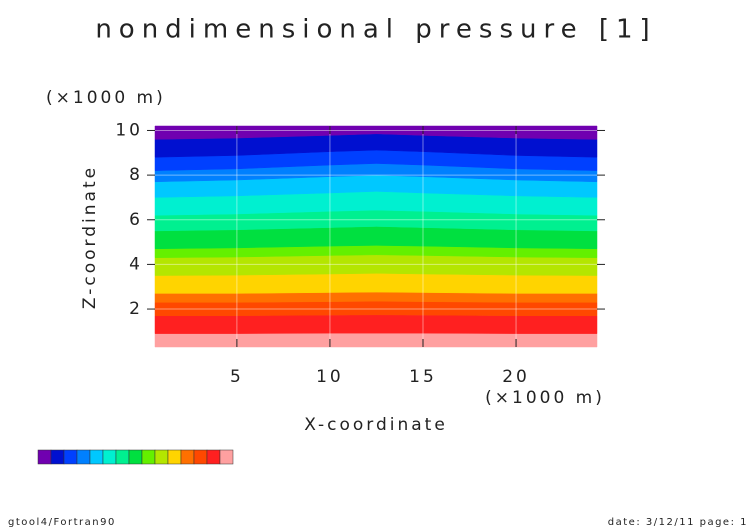 The width and height of the screenshot is (752, 532). I want to click on x-tick-label: 10, so click(330, 377).